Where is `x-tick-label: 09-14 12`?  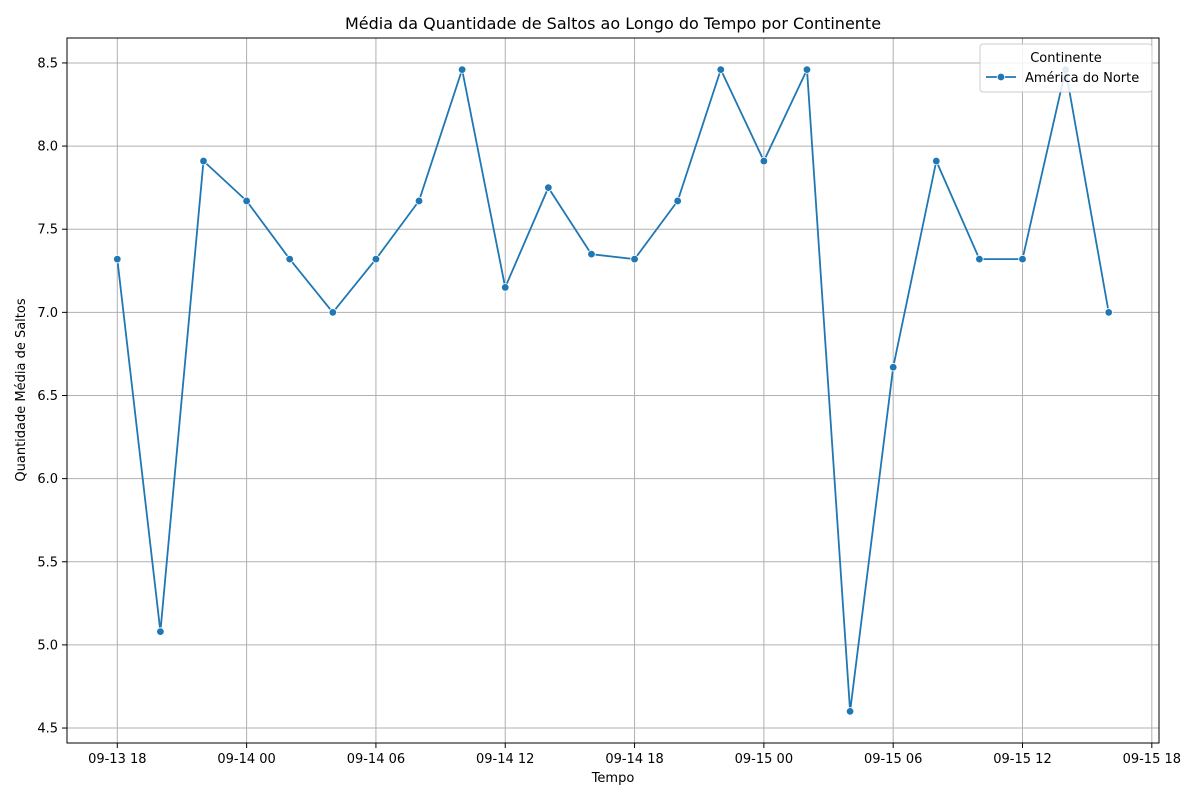 x-tick-label: 09-14 12 is located at coordinates (505, 759).